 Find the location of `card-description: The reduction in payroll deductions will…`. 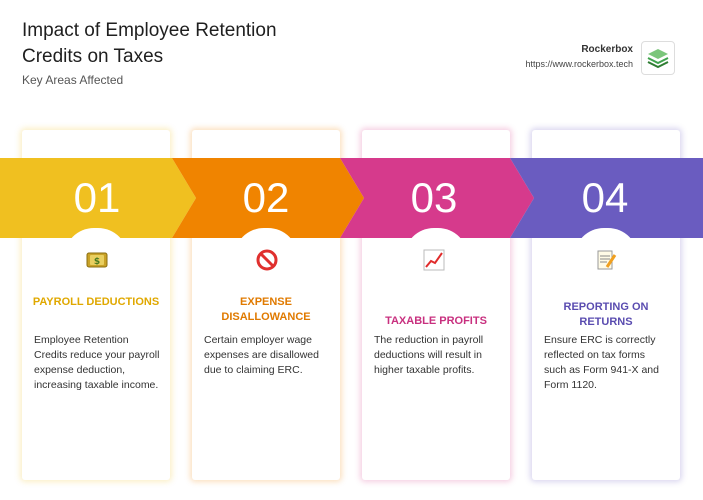

card-description: The reduction in payroll deductions will… is located at coordinates (429, 355).